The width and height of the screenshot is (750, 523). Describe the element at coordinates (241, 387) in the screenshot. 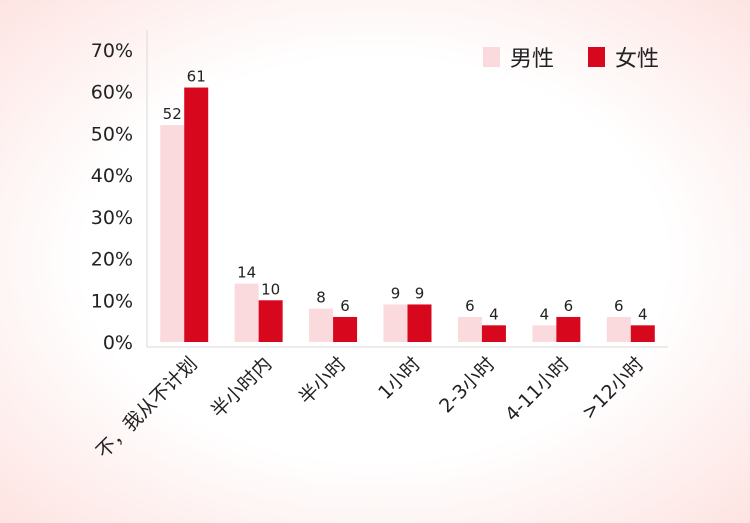

I see `x-tick-label: 半小时内` at that location.